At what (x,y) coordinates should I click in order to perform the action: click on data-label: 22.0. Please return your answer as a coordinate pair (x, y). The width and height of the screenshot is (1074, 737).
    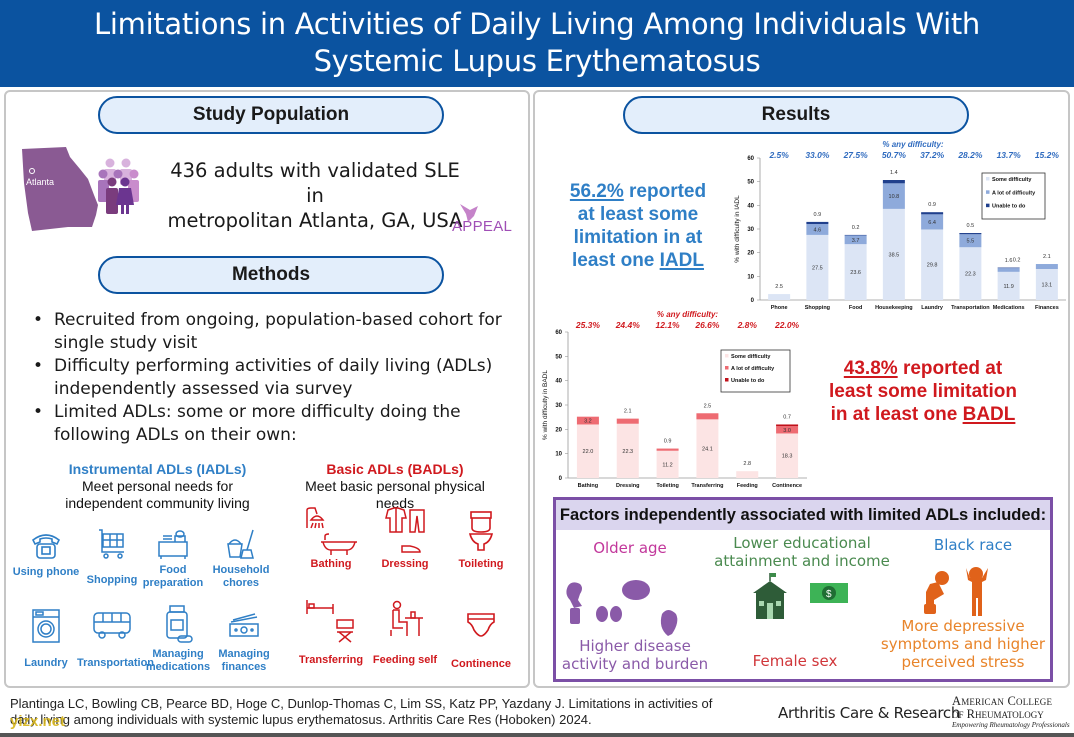
    Looking at the image, I should click on (588, 452).